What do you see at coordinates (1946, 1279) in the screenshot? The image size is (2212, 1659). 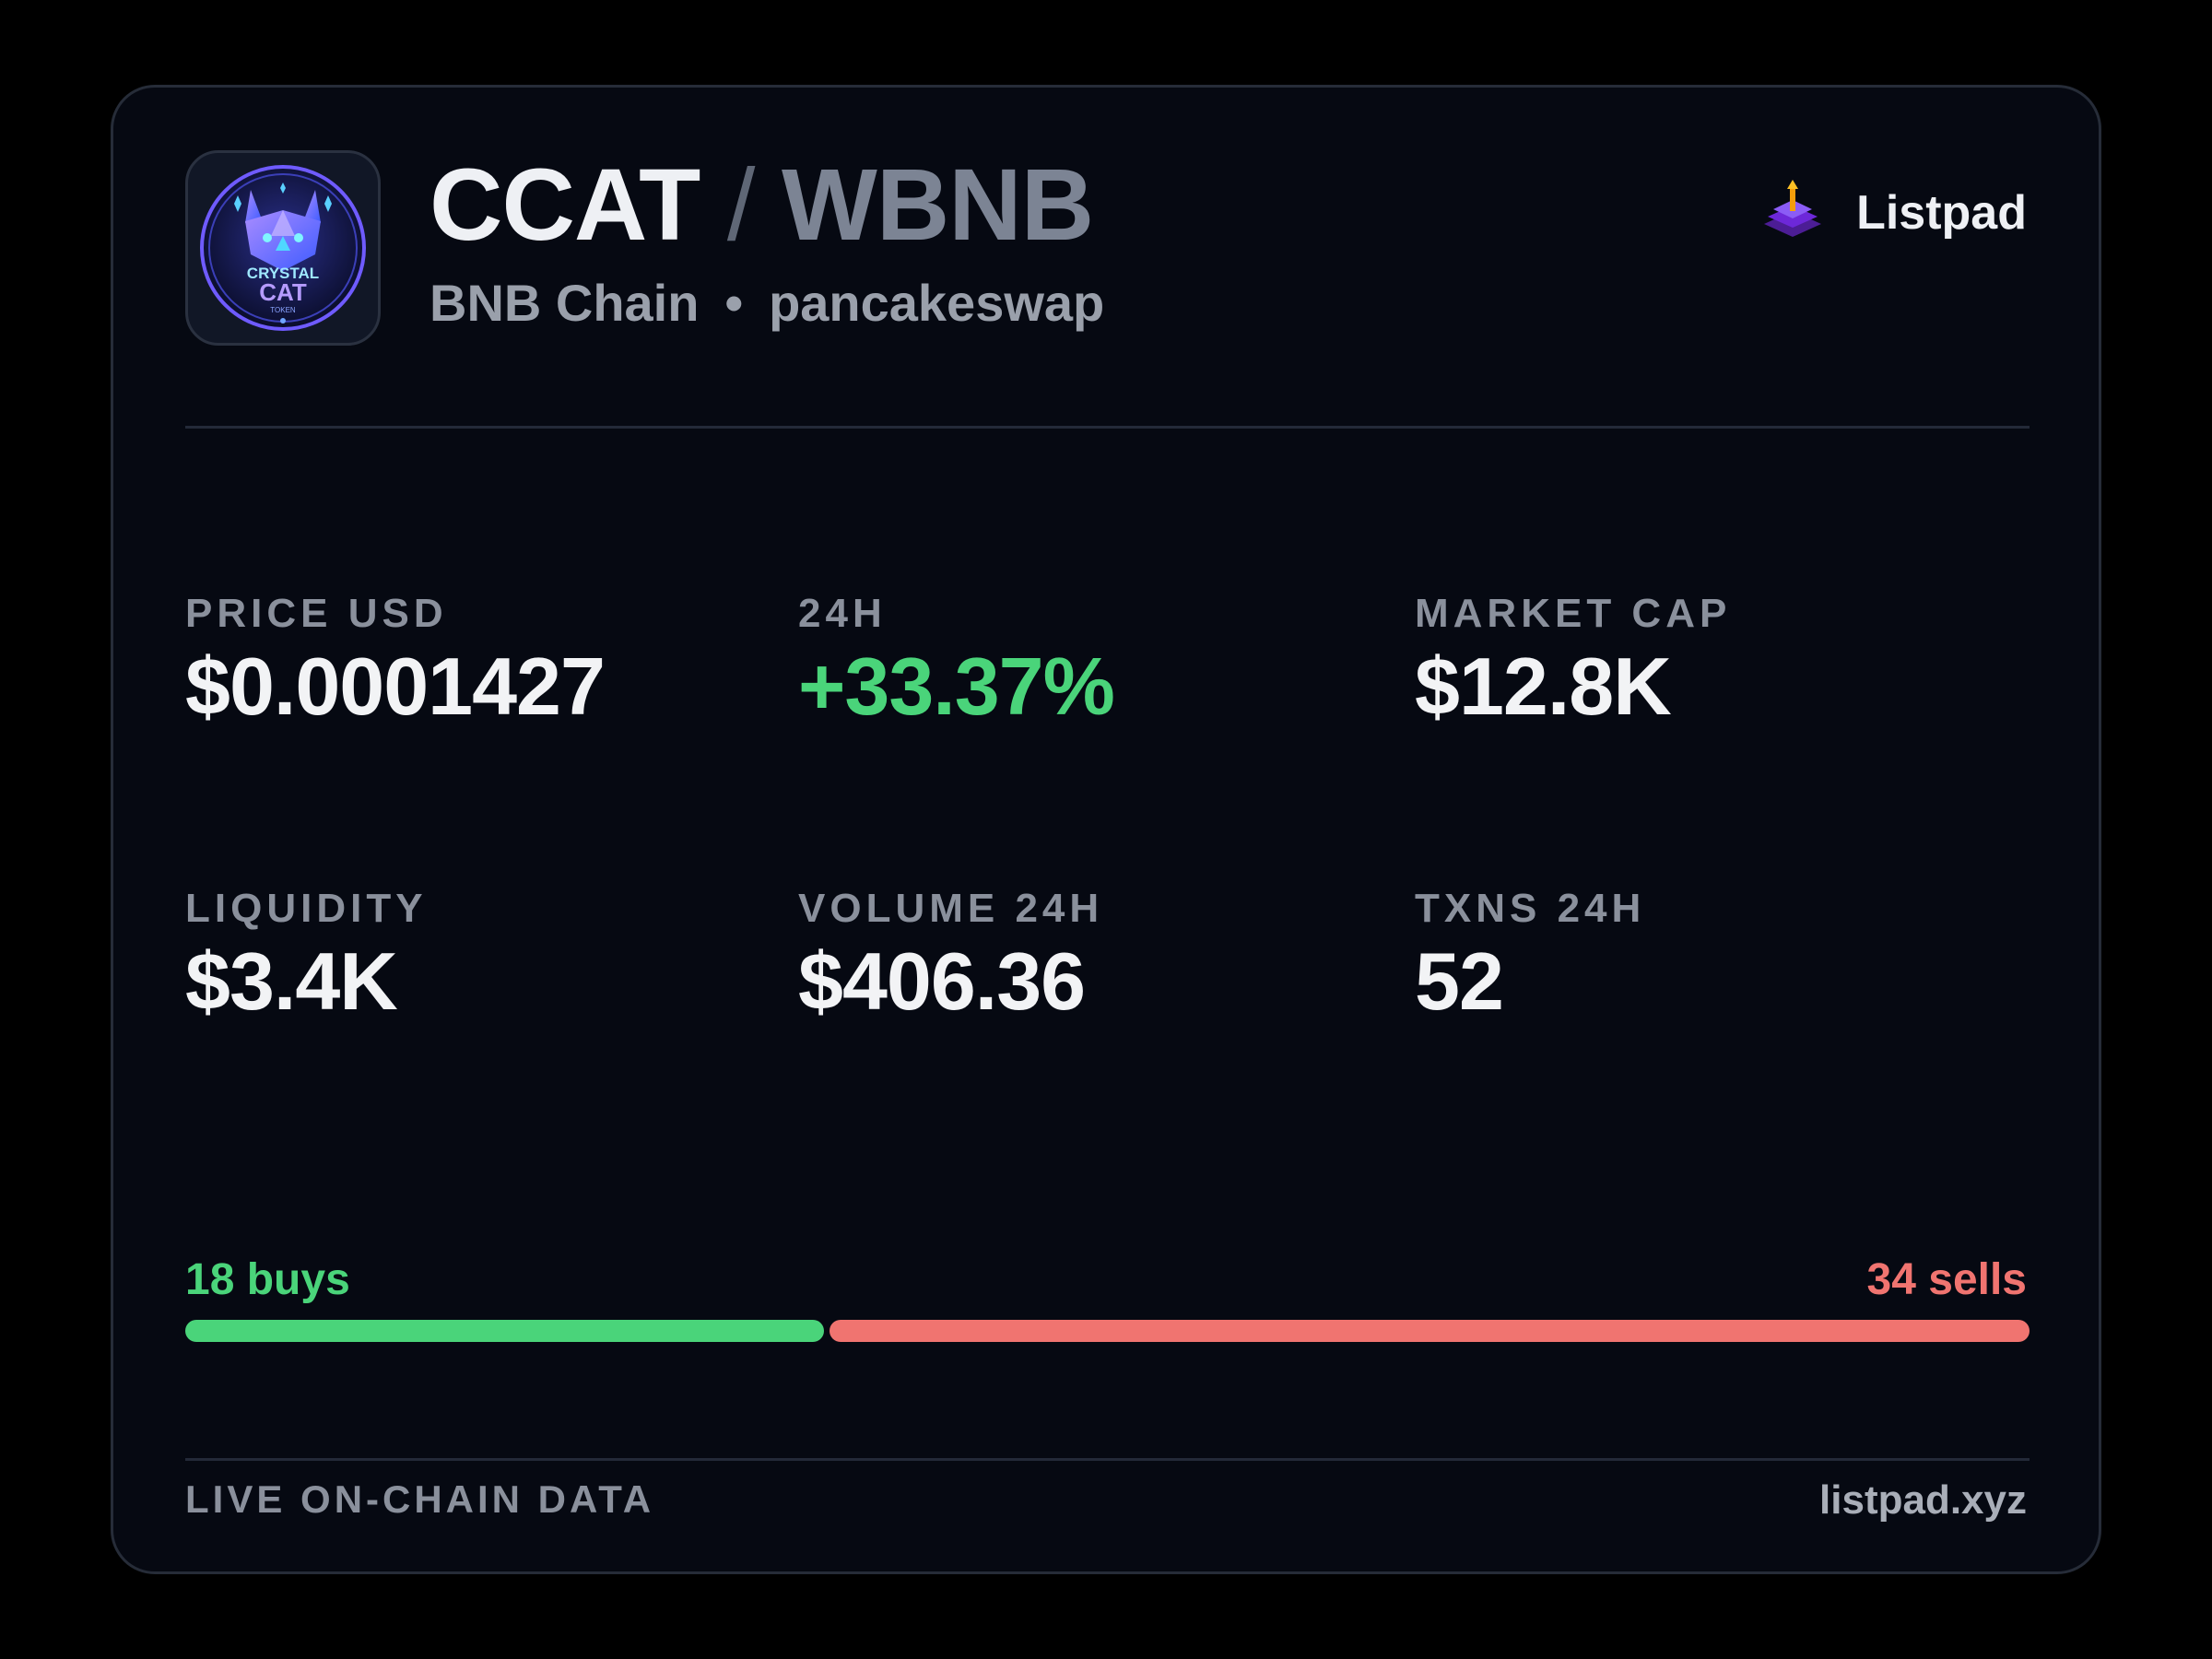 I see `sells-count: 34 sells` at bounding box center [1946, 1279].